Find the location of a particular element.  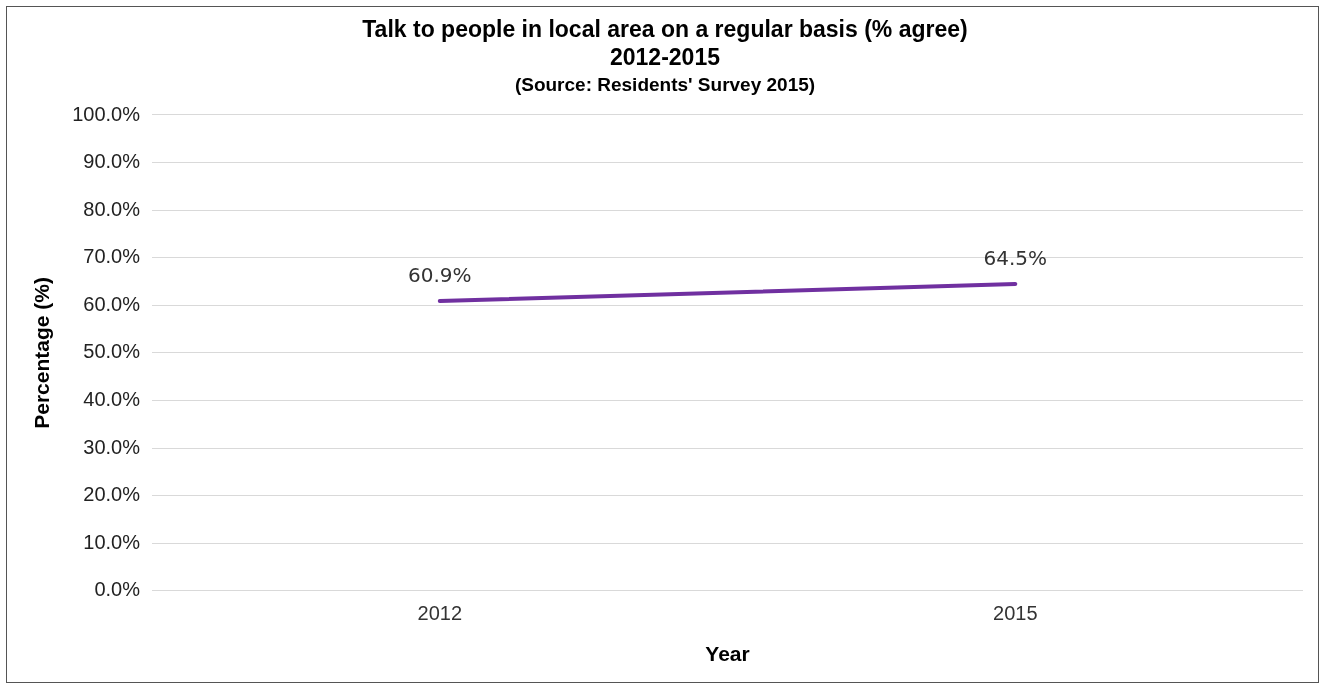

y-tick-label: 50.0% is located at coordinates (112, 351).